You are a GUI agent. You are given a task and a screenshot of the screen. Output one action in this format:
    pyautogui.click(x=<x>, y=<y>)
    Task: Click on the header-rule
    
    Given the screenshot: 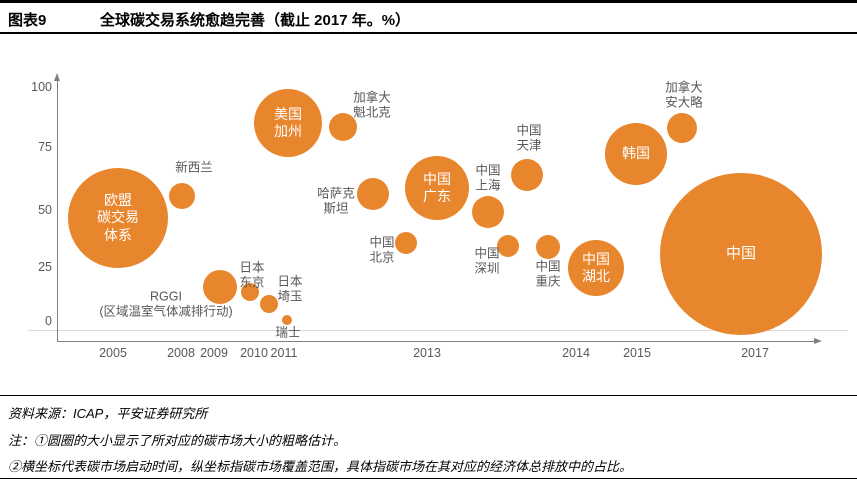 What is the action you would take?
    pyautogui.click(x=428, y=33)
    